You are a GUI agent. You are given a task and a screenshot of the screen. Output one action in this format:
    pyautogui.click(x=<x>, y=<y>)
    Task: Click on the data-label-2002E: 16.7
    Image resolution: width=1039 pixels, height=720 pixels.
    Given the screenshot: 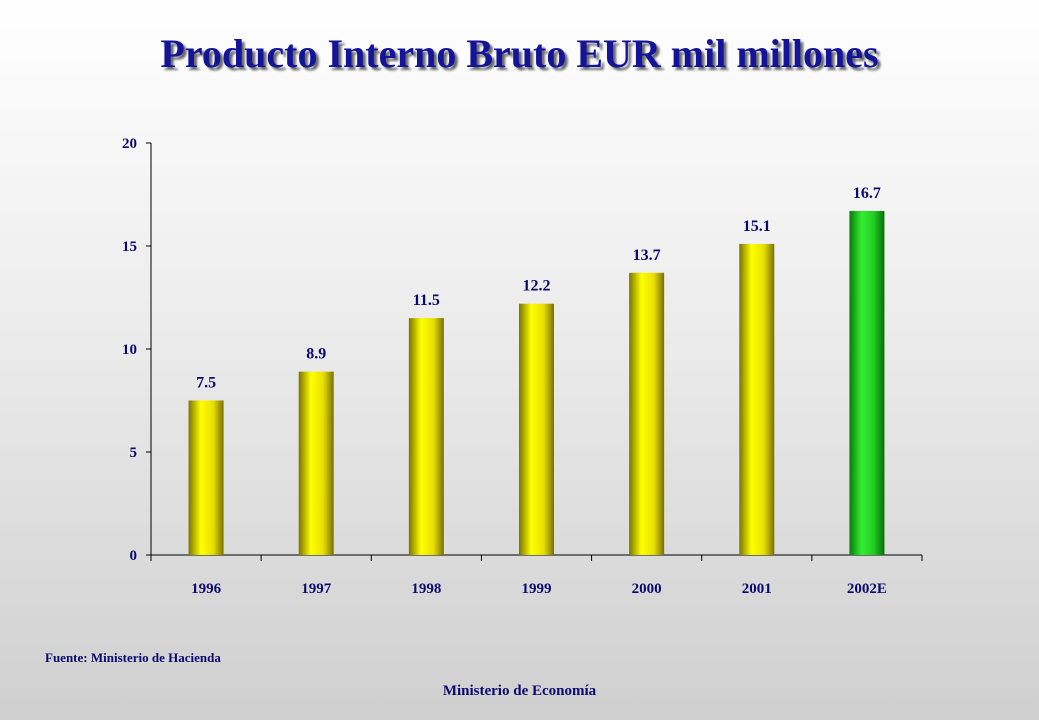 What is the action you would take?
    pyautogui.click(x=867, y=193)
    